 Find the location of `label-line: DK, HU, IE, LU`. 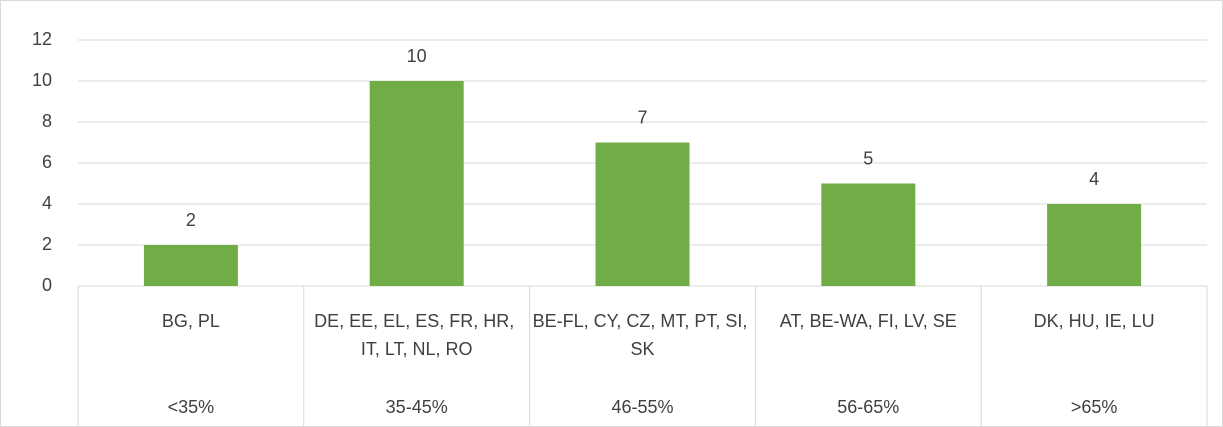

label-line: DK, HU, IE, LU is located at coordinates (1094, 321).